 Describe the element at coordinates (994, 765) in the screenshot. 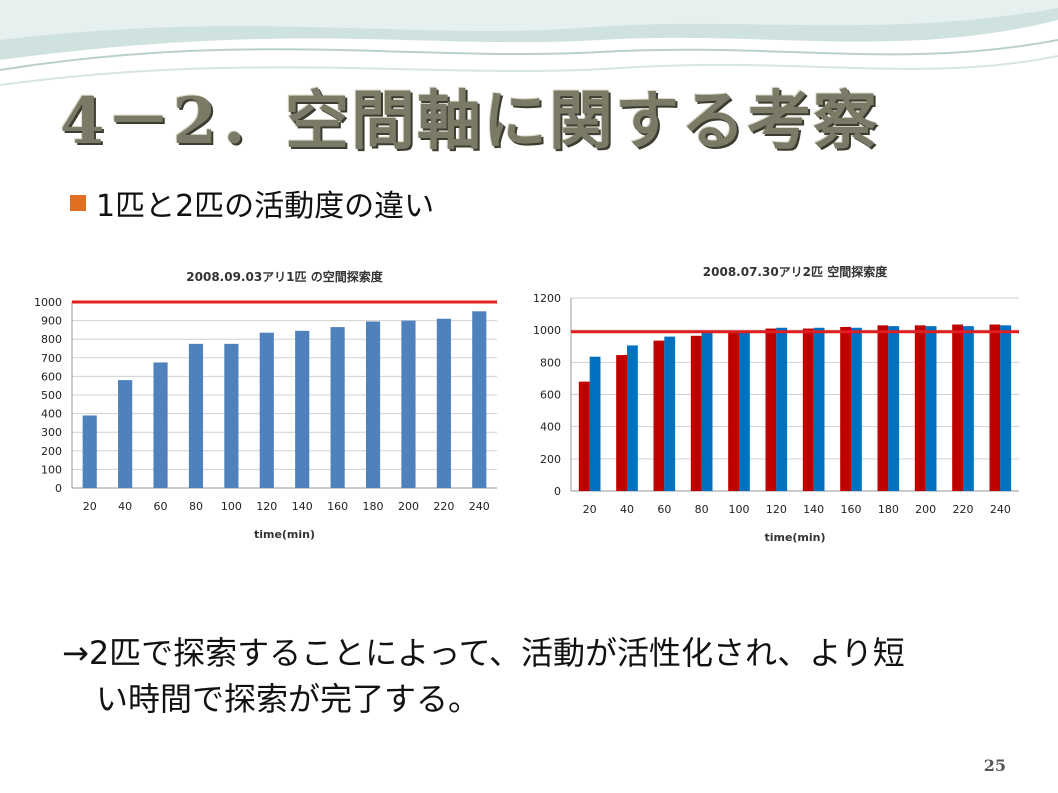

I see `page-number: 25` at that location.